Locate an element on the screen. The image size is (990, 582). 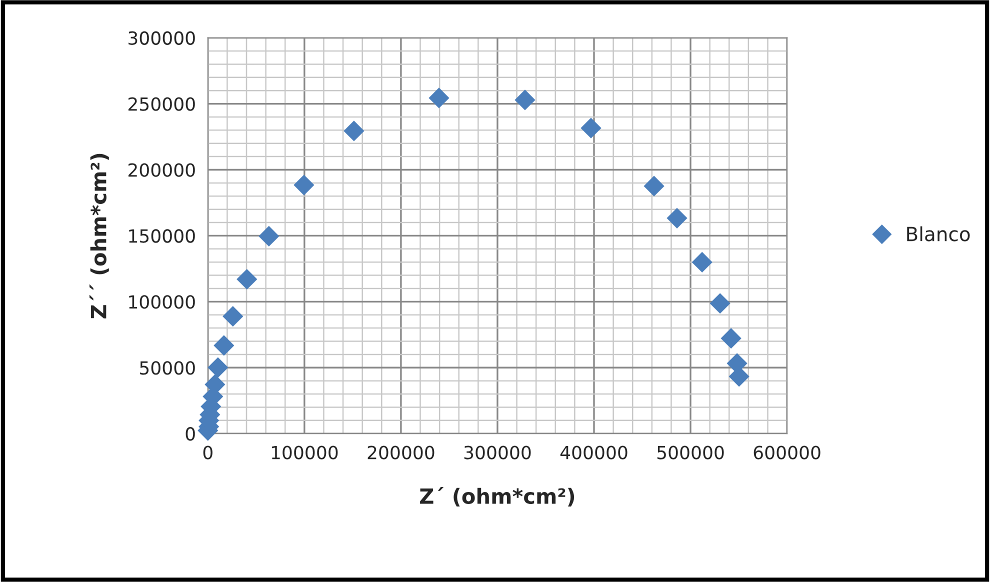
x-axis-title: Z´ (ohm*cm²) is located at coordinates (497, 496).